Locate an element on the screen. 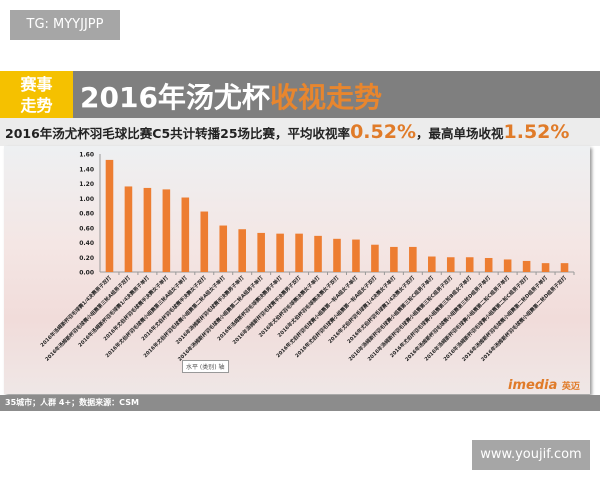 This screenshot has width=600, height=480. x-tick-label: 2016年汤姆斯杯羽毛球赛小组赛第三轮D组男子单打 is located at coordinates (448, 318).